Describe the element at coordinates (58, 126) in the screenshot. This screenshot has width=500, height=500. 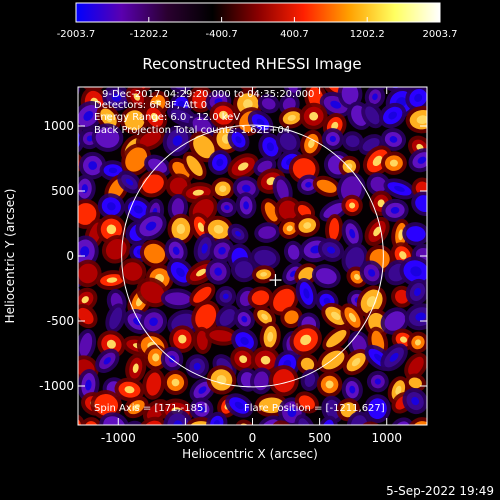
I see `y-tick-label: 1000` at that location.